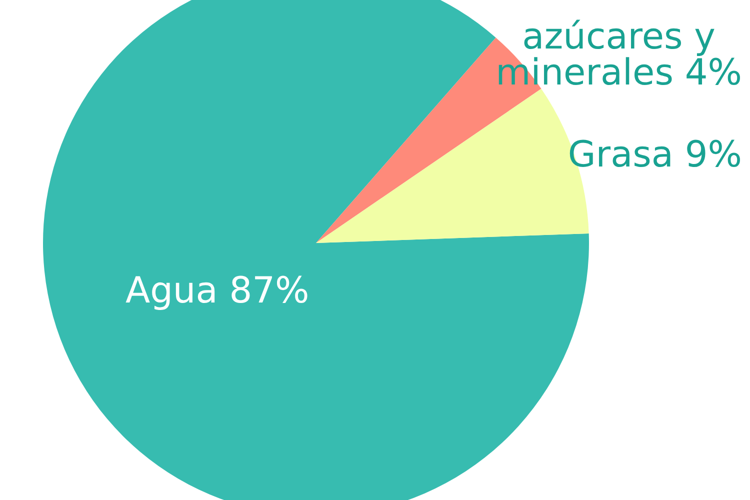  I want to click on slice-label: Agua 87%, so click(217, 291).